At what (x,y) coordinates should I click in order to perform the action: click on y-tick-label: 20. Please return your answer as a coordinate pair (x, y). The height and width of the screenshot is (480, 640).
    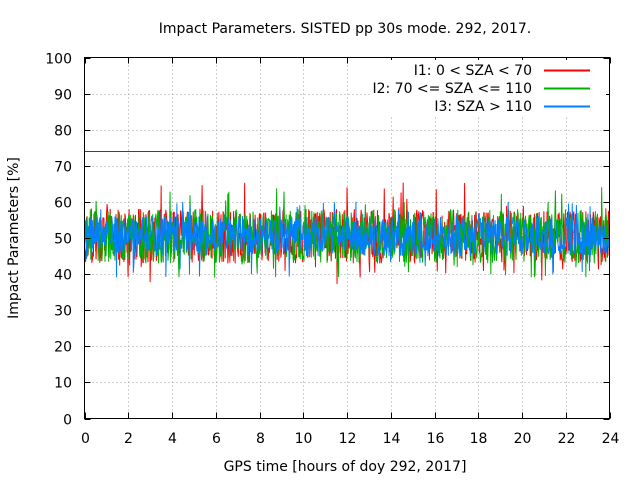
    Looking at the image, I should click on (63, 348).